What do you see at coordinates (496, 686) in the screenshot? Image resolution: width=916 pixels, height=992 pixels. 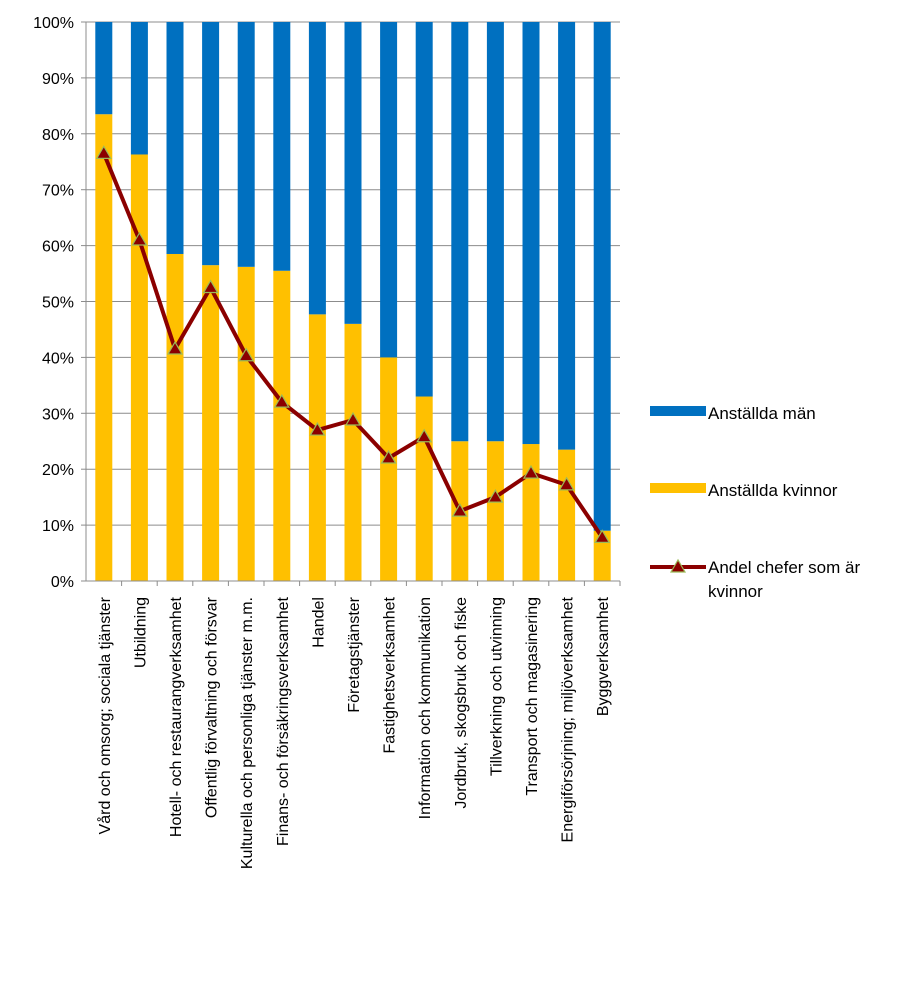 I see `category-label: Tillverkning och utvinning` at bounding box center [496, 686].